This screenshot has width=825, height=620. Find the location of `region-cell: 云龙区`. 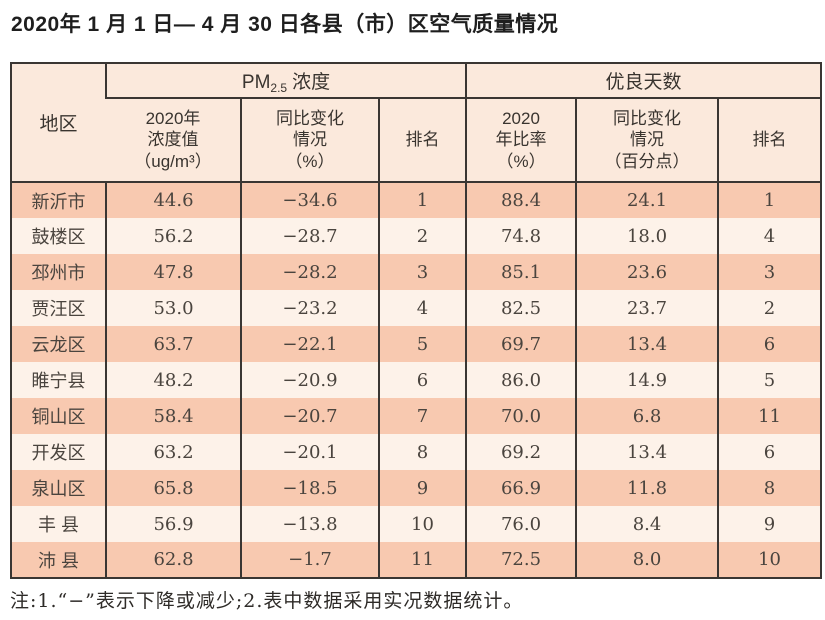

region-cell: 云龙区 is located at coordinates (58, 344).